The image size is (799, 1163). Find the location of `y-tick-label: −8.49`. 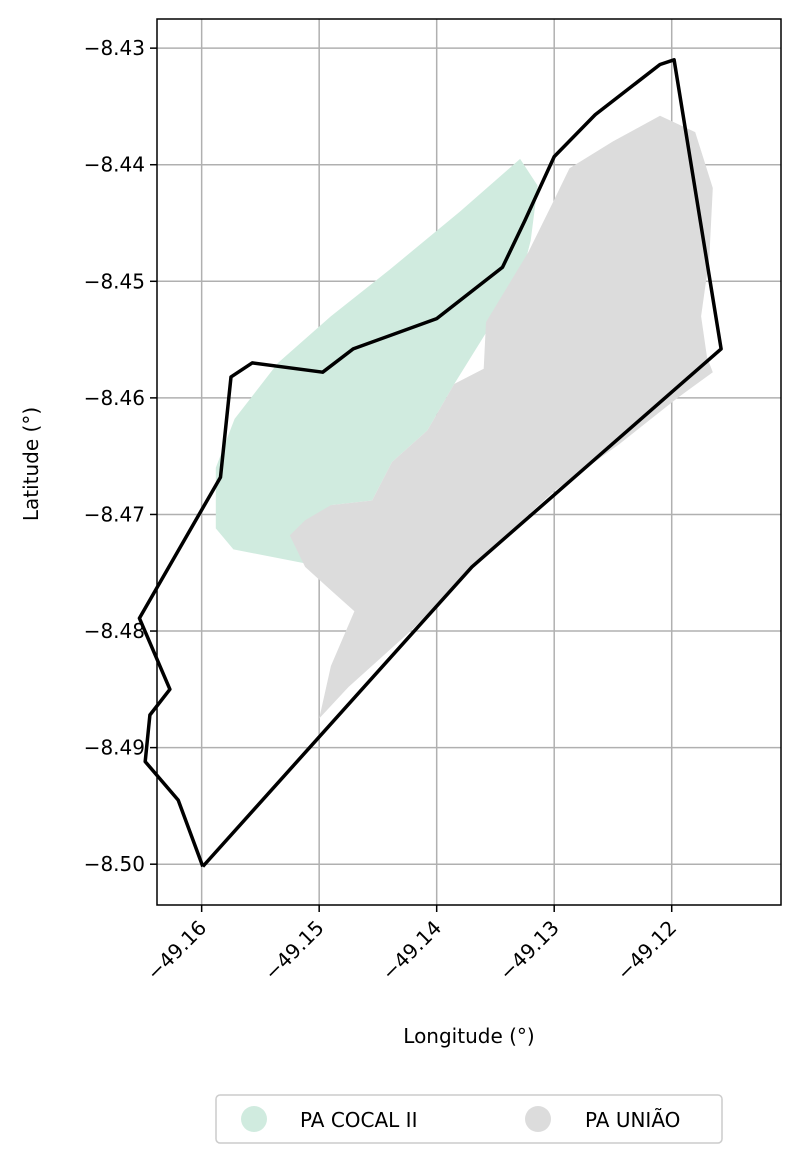

y-tick-label: −8.49 is located at coordinates (114, 748).